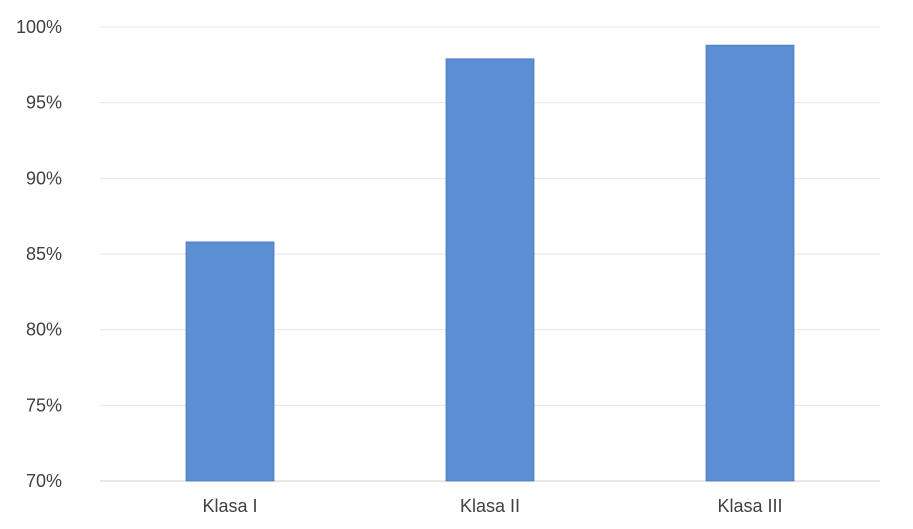  Describe the element at coordinates (44, 178) in the screenshot. I see `y-tick-label: 90%` at that location.